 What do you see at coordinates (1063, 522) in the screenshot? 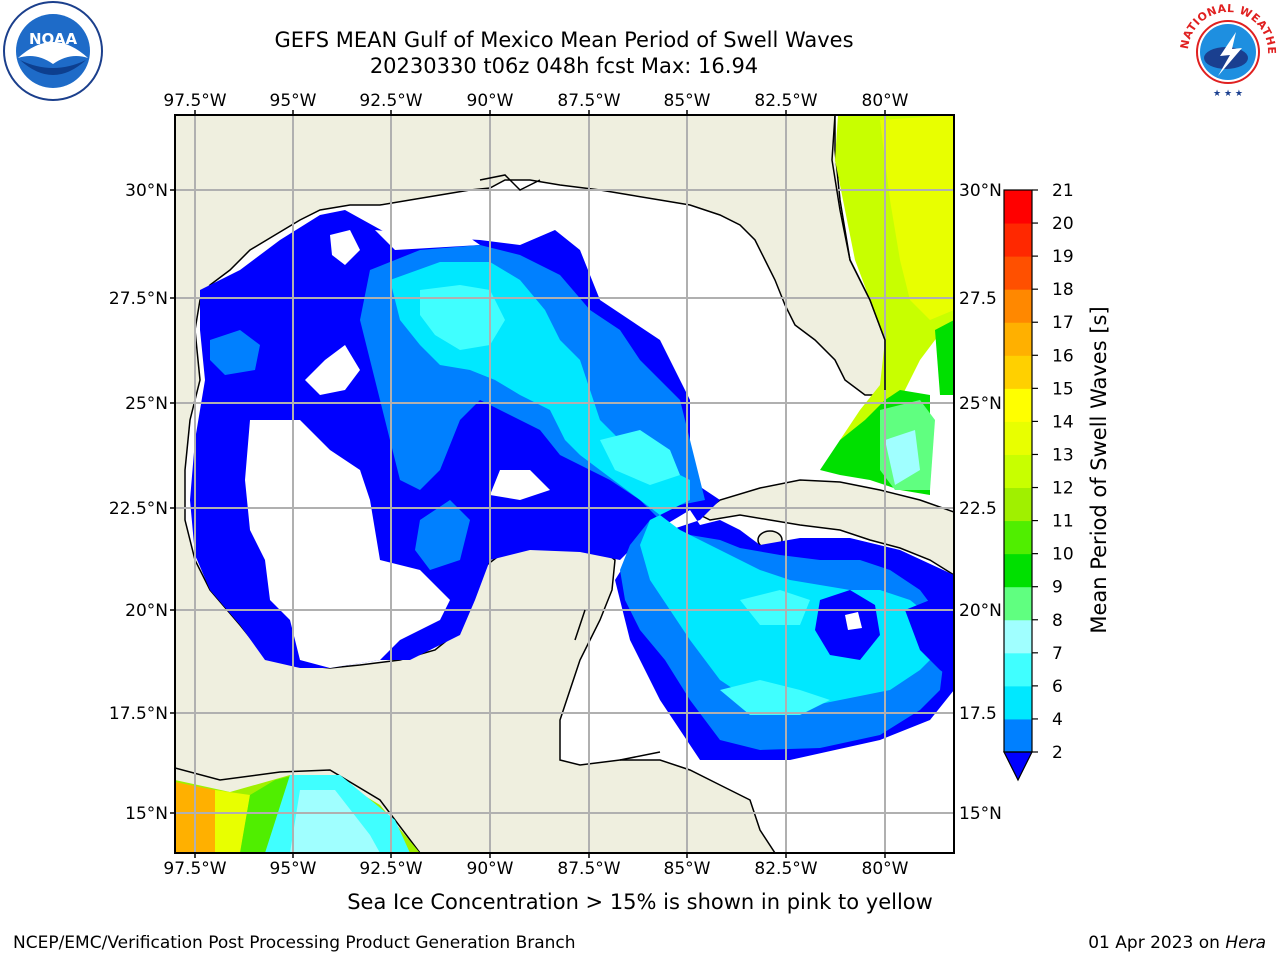
I see `colorbar-tick-label: 11` at bounding box center [1063, 522].